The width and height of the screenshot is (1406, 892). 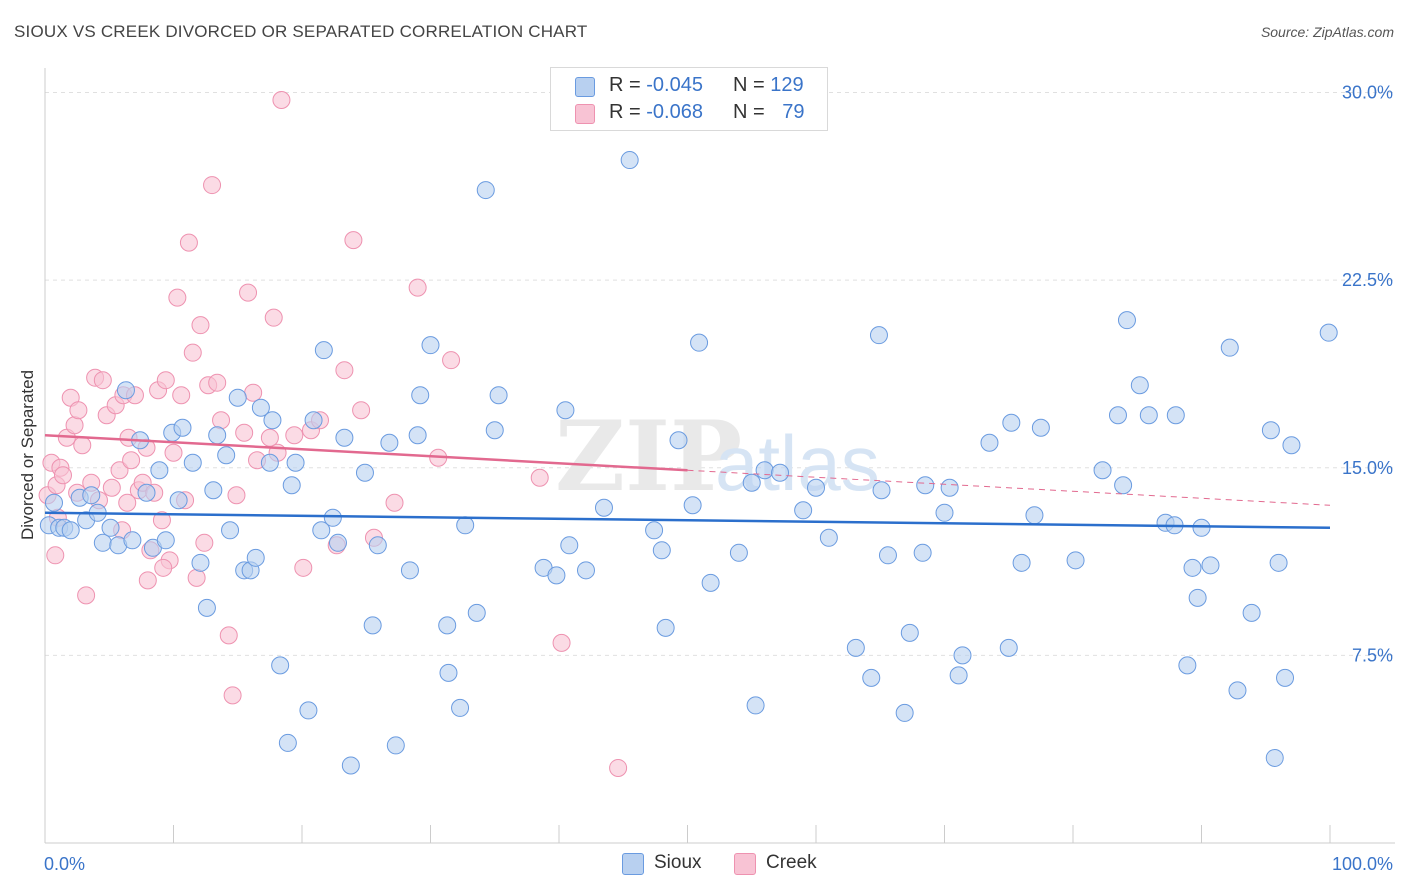 I want to click on sioux-r: R = -0.045, so click(x=656, y=85).